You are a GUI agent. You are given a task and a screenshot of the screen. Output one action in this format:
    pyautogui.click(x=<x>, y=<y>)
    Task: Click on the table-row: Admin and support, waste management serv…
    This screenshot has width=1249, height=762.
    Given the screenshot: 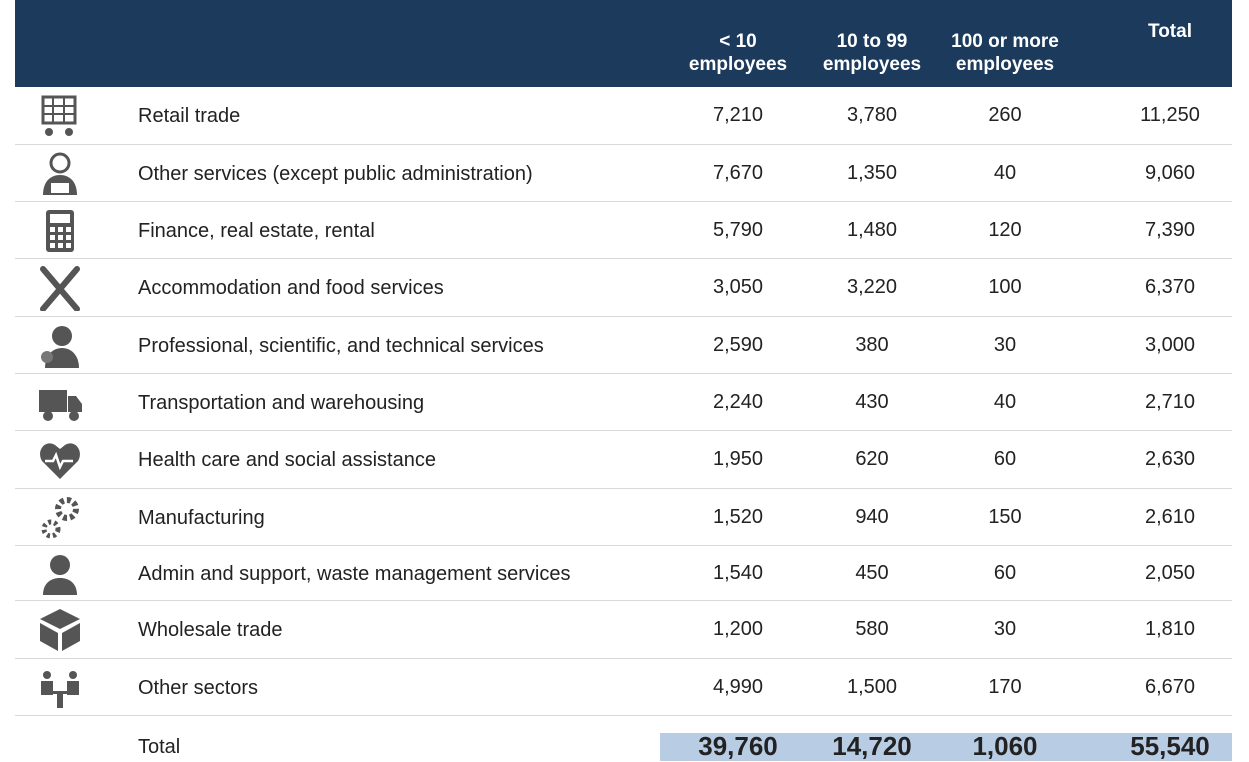 What is the action you would take?
    pyautogui.click(x=623, y=573)
    